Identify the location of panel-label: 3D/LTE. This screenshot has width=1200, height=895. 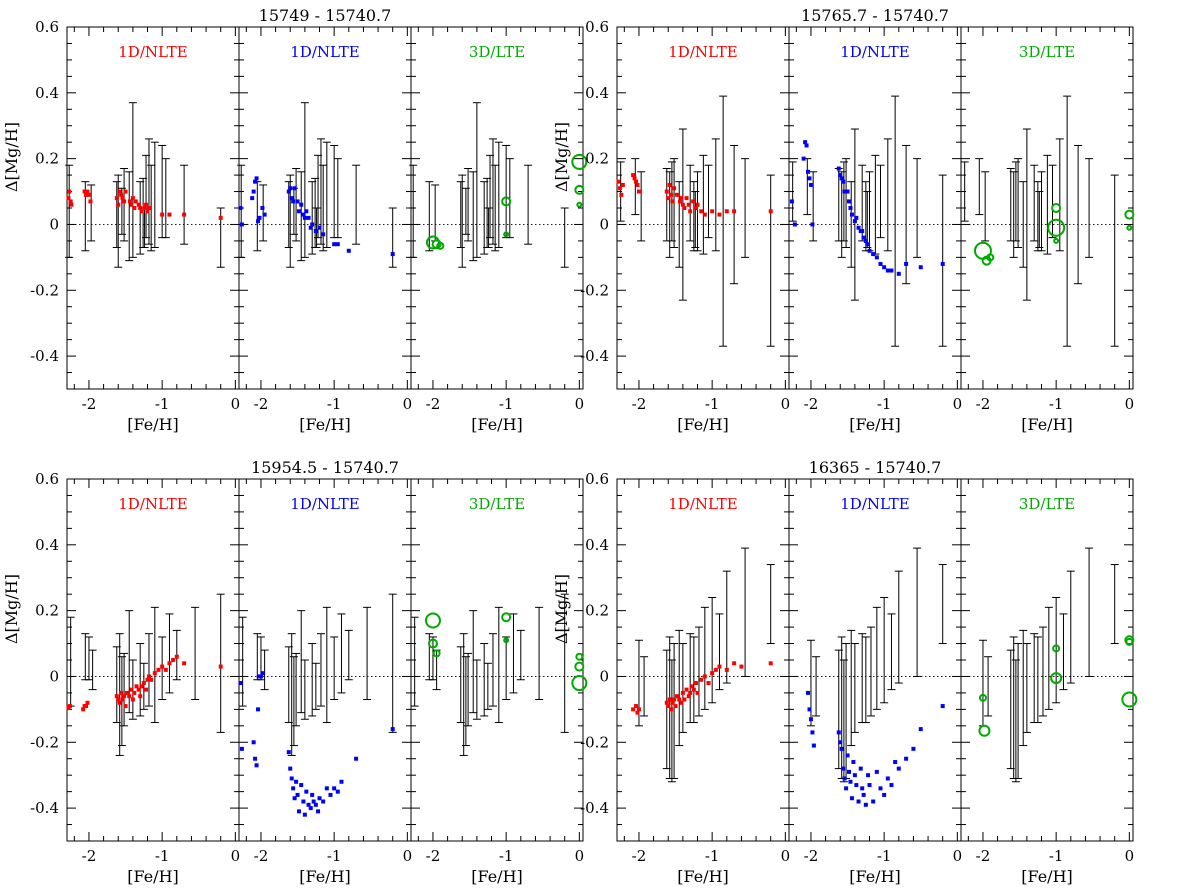
(1047, 52).